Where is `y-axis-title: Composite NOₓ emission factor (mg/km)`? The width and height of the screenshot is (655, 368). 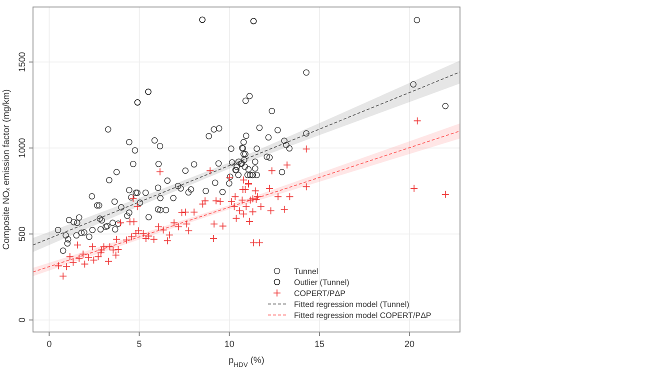
y-axis-title: Composite NOₓ emission factor (mg/km) is located at coordinates (6, 169).